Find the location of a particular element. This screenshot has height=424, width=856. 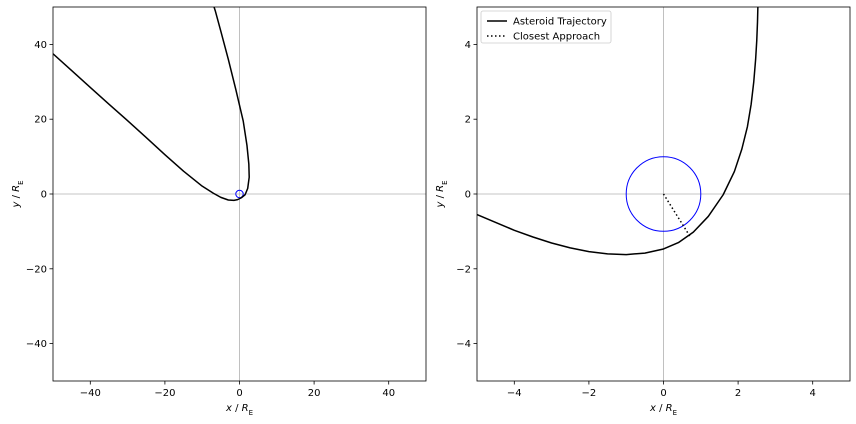

x-tick-label: −20 is located at coordinates (164, 393).